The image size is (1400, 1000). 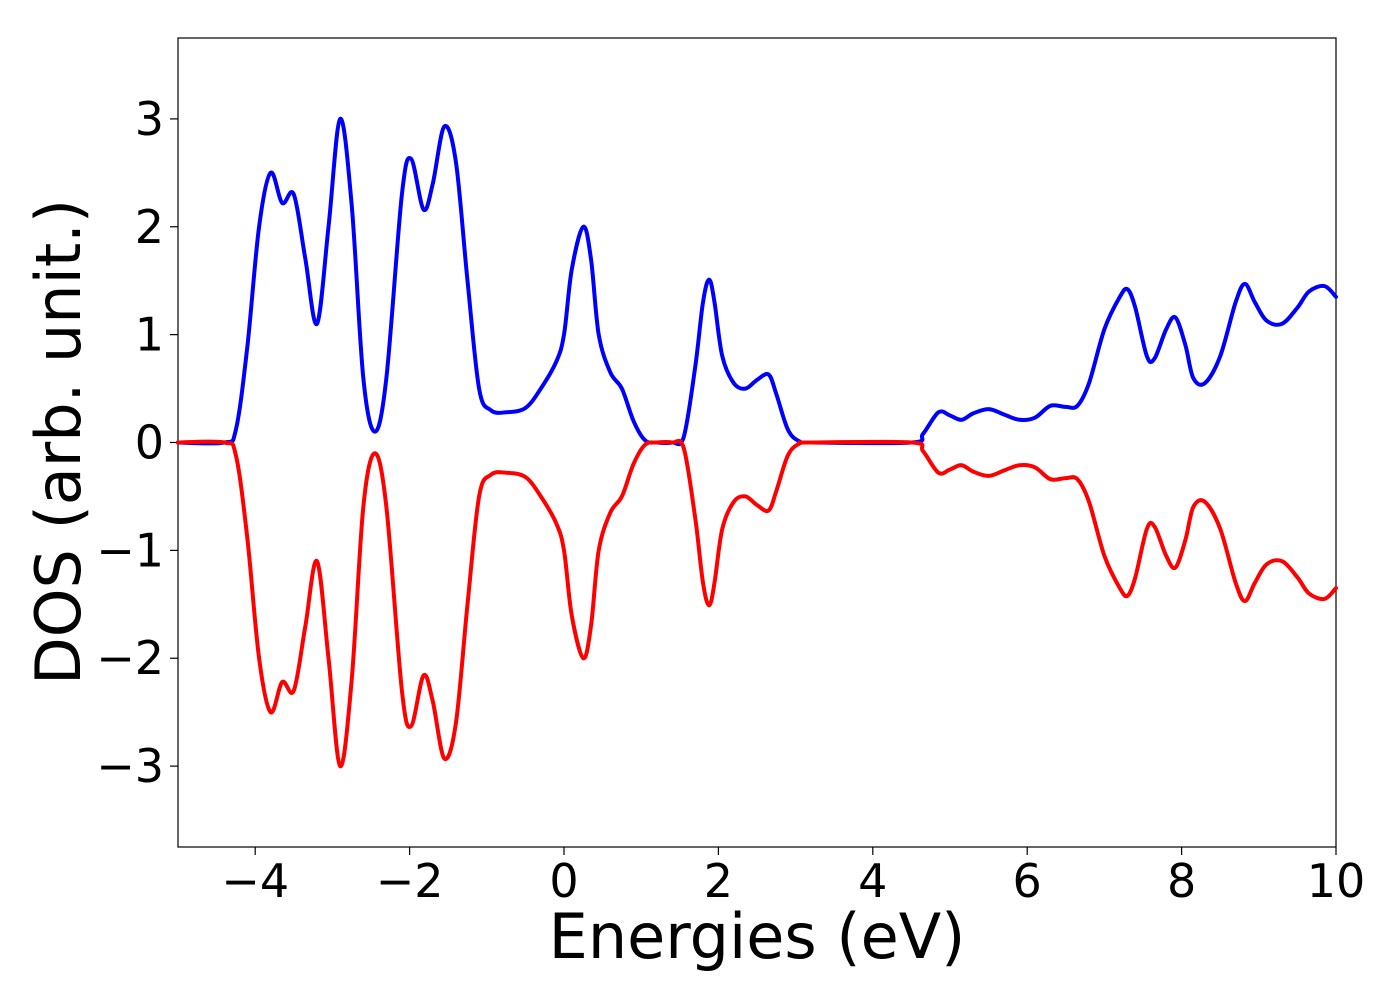 What do you see at coordinates (1027, 881) in the screenshot?
I see `x-tick-label: 6` at bounding box center [1027, 881].